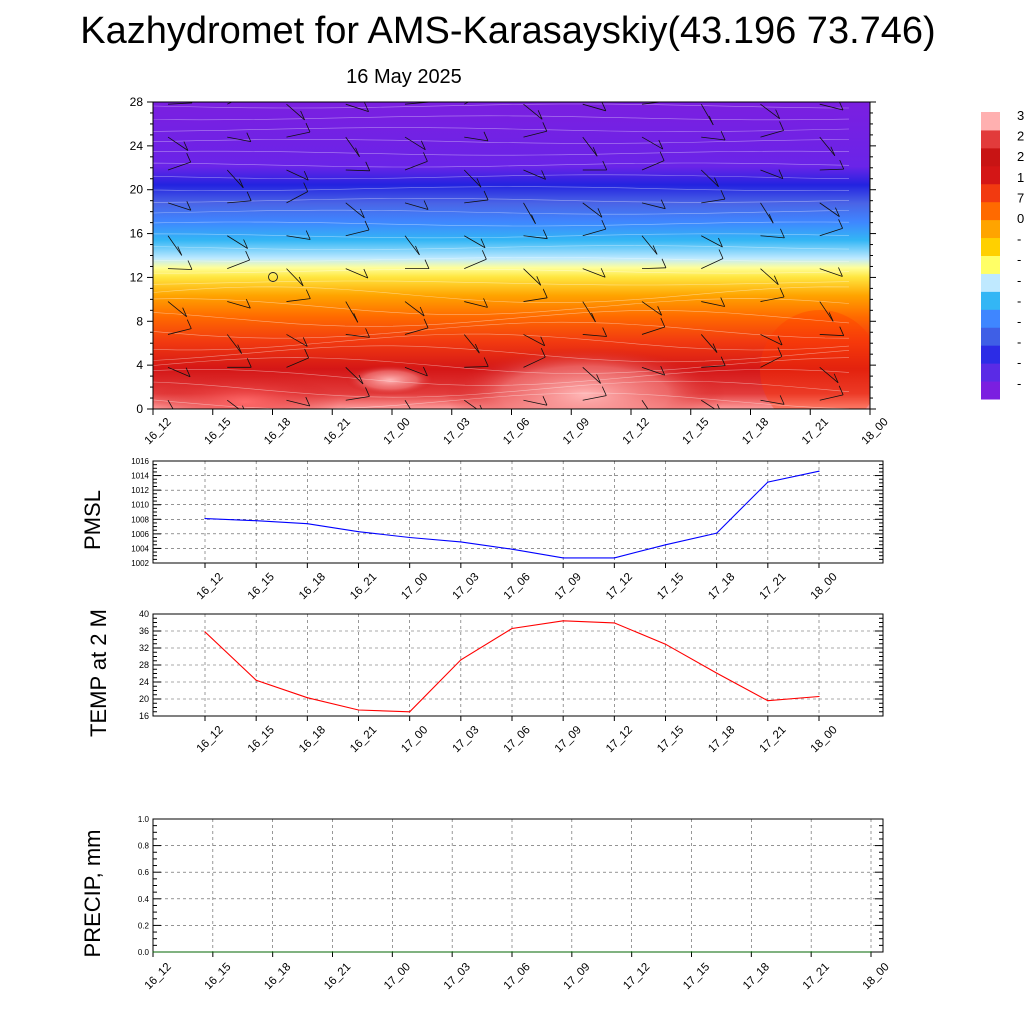 This screenshot has width=1024, height=1024. Describe the element at coordinates (246, 391) in the screenshot. I see `warm-core-left` at that location.